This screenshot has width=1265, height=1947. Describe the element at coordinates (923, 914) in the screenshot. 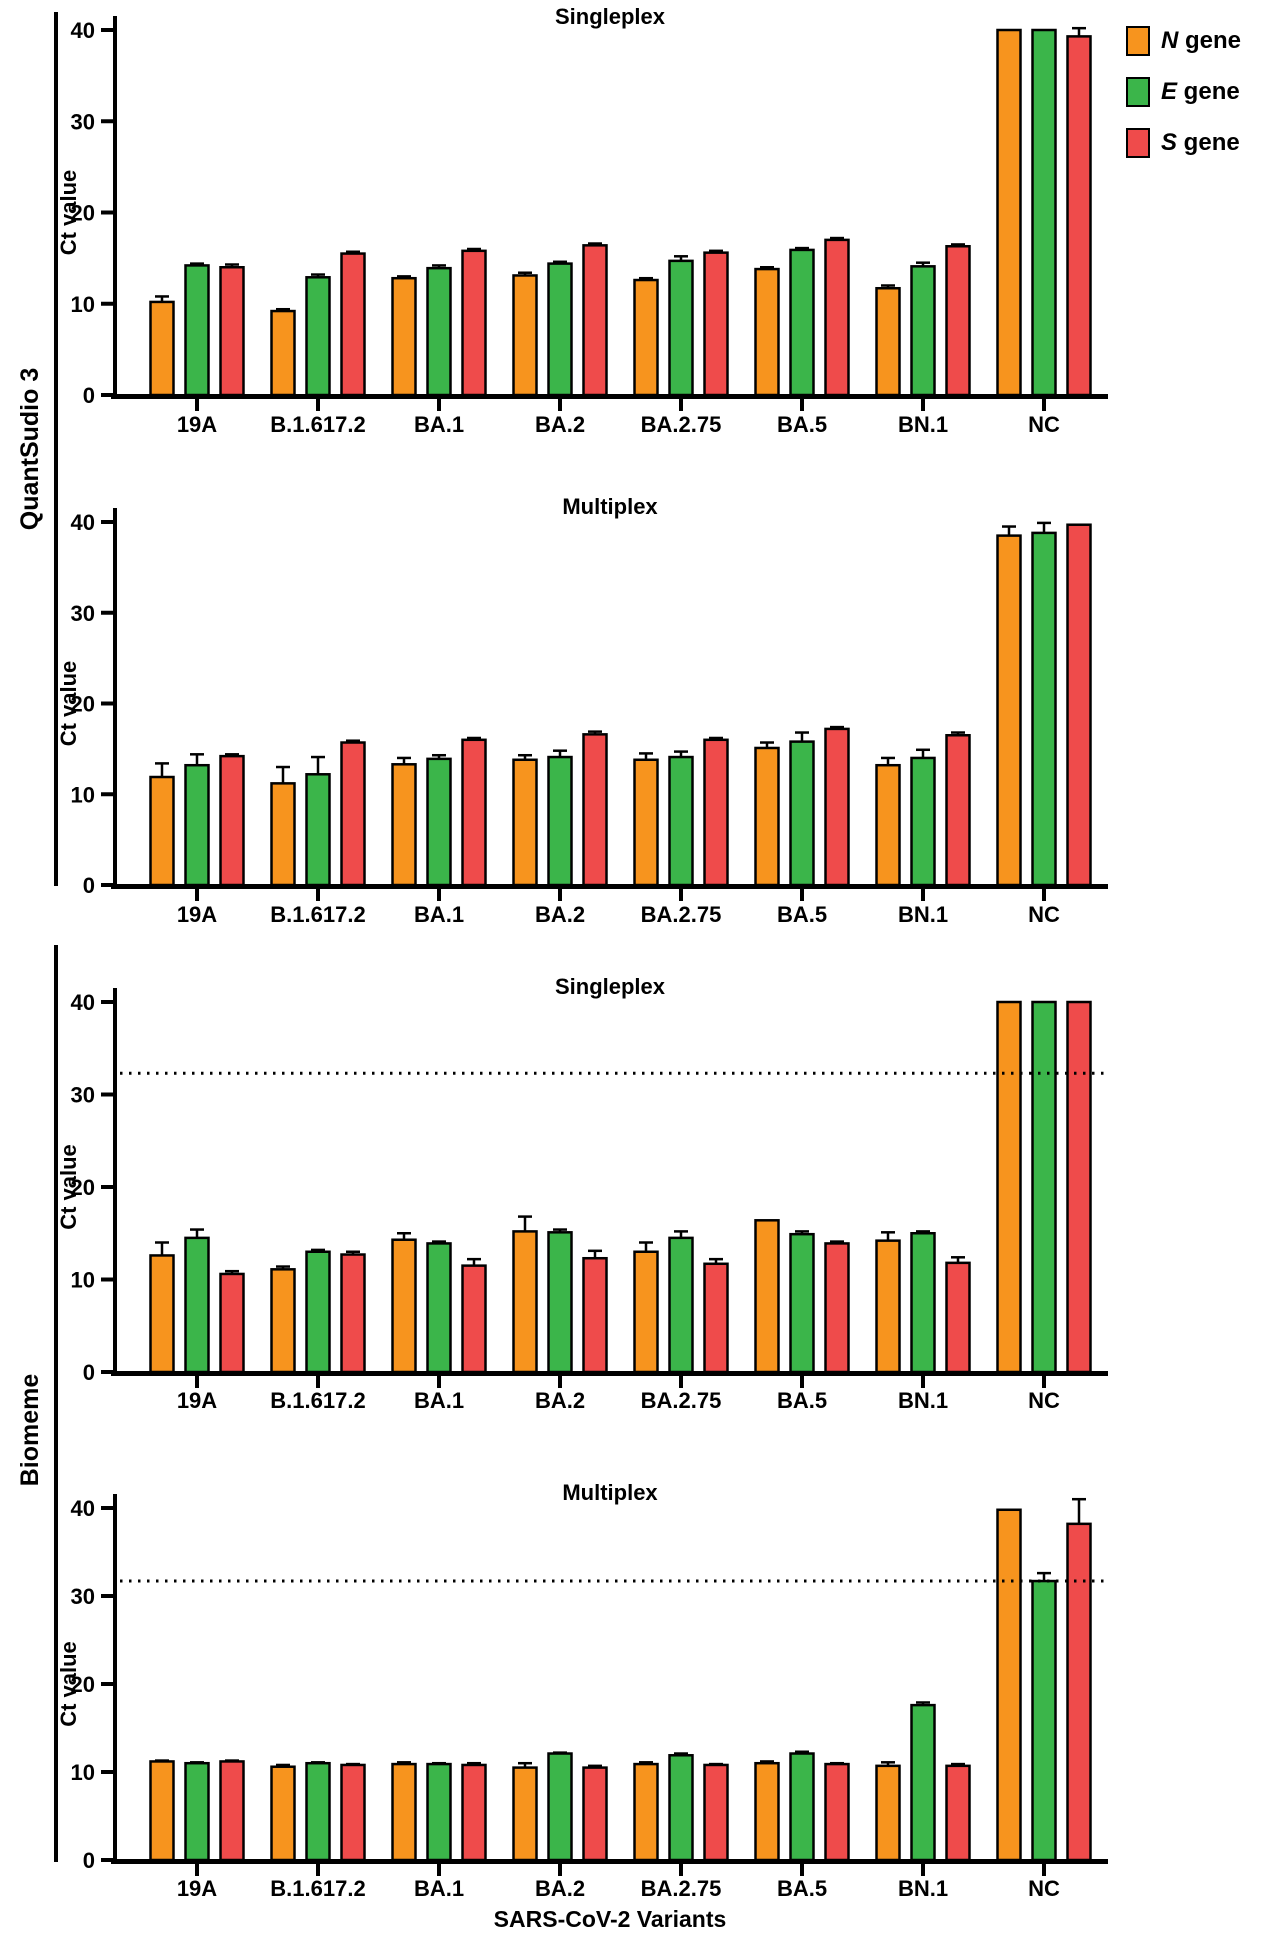

I see `x-category-label-quantsudio-3-multiplex-bn-1: BN.1` at that location.